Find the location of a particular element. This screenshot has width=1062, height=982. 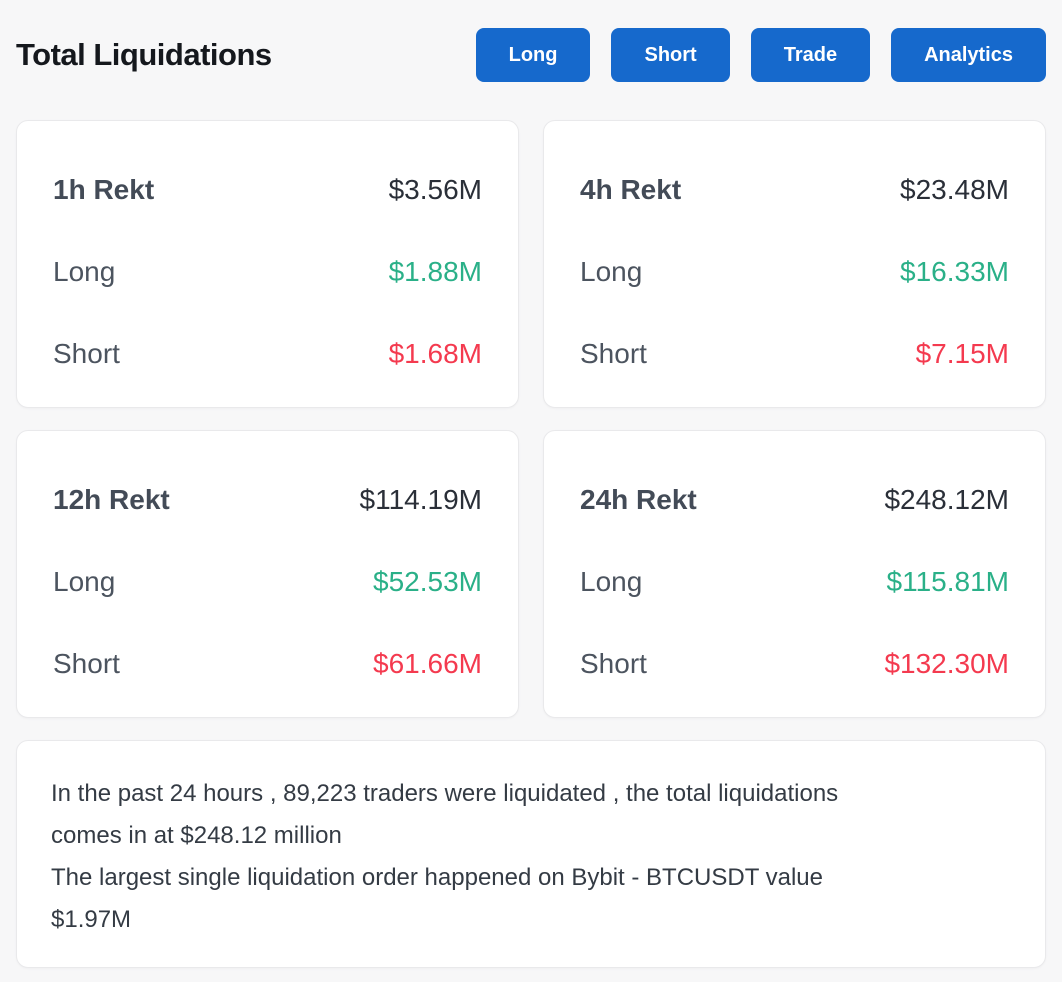

short-value: $132.30M is located at coordinates (946, 663).